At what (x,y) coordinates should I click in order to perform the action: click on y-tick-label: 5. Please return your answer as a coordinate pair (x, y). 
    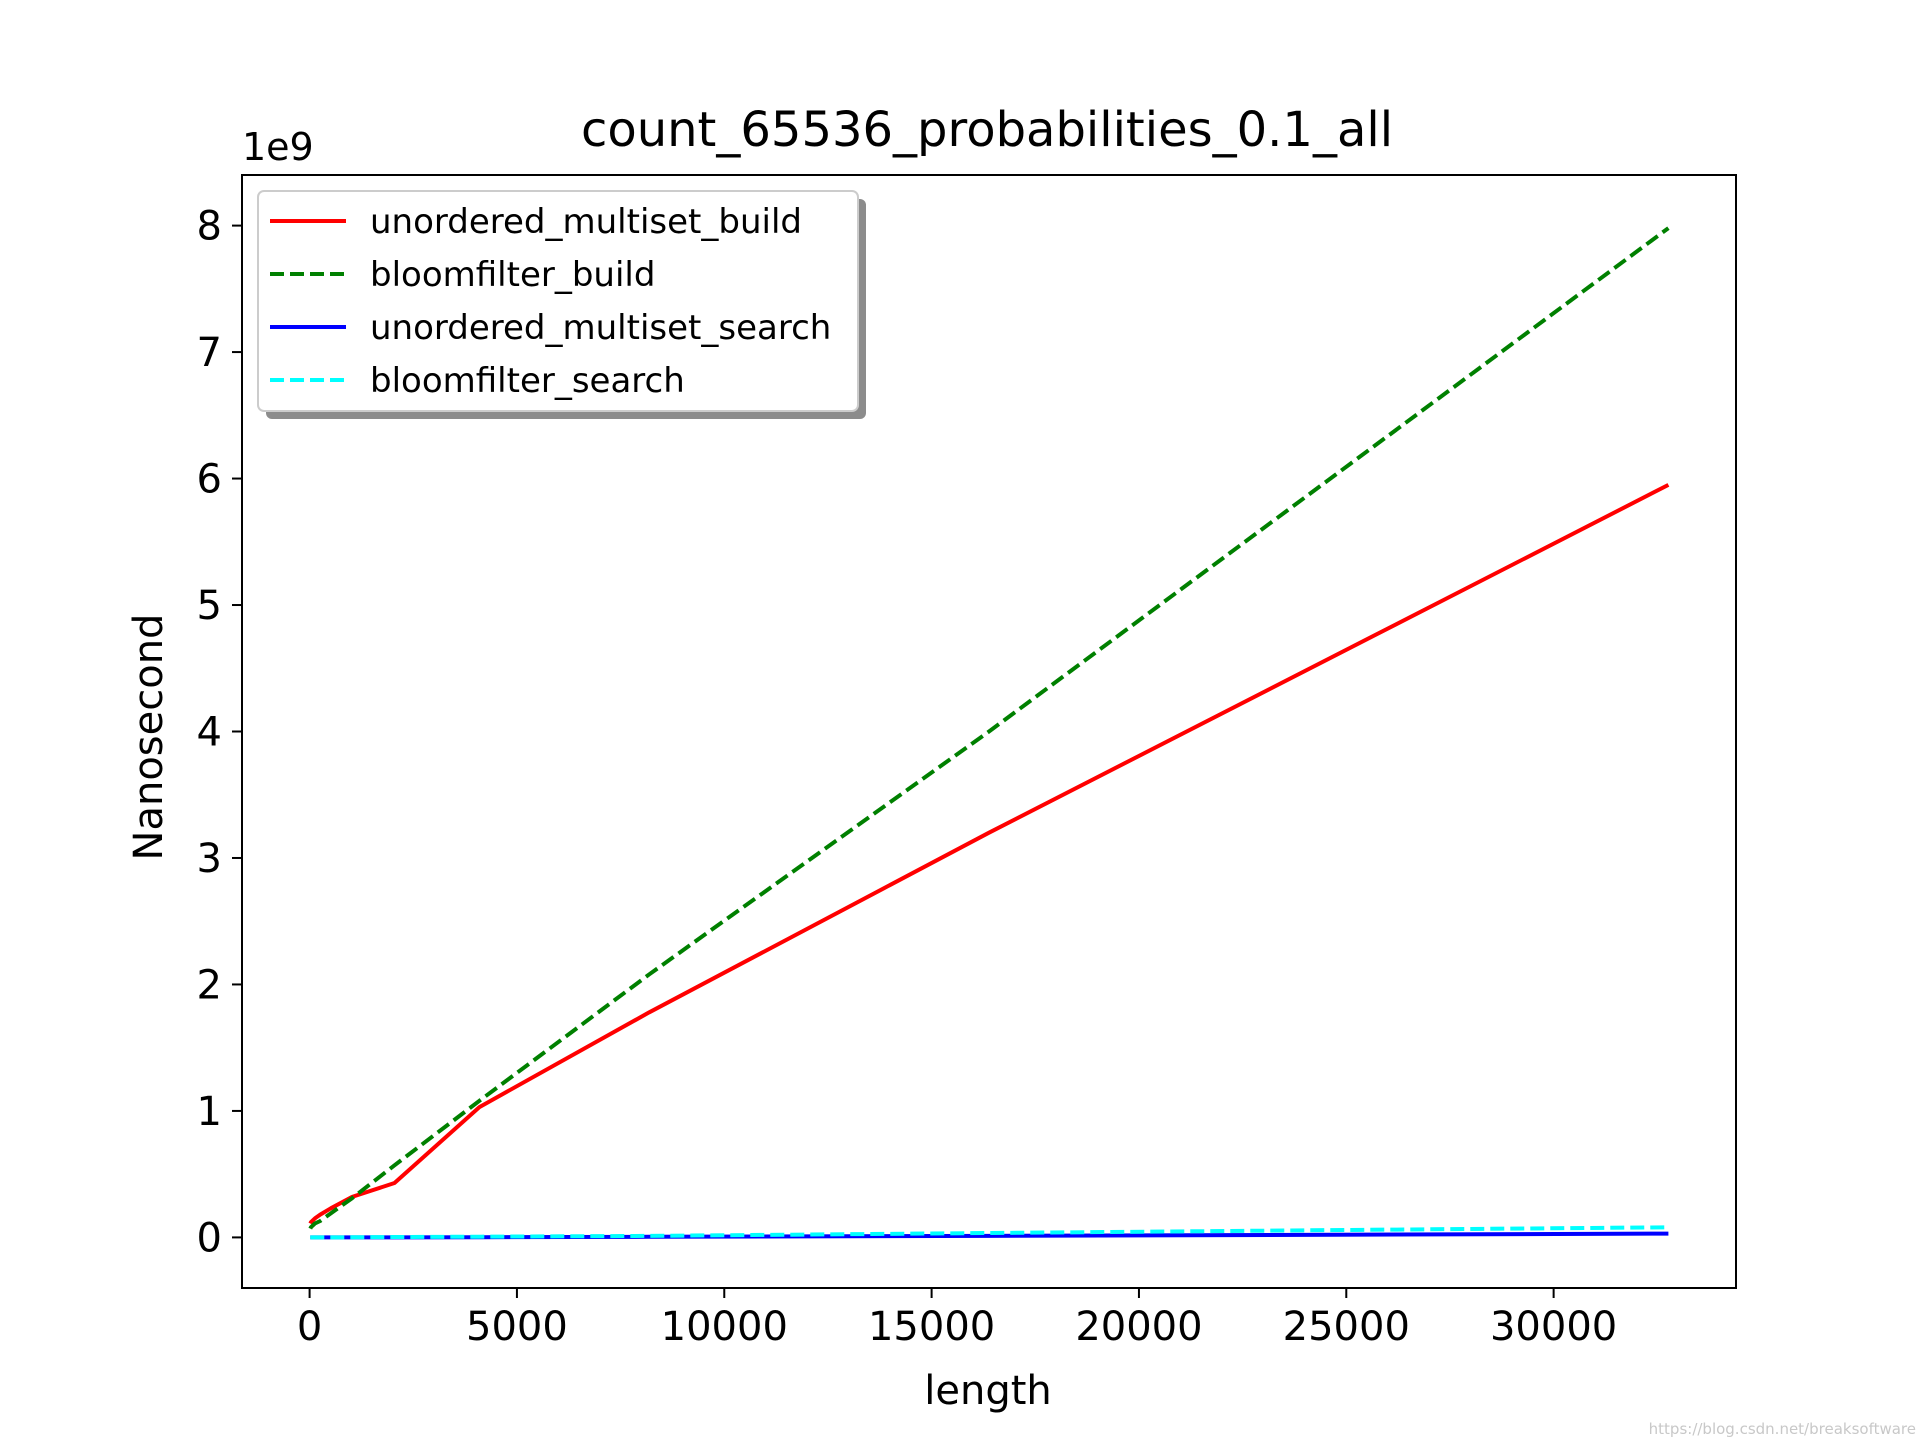
    Looking at the image, I should click on (209, 606).